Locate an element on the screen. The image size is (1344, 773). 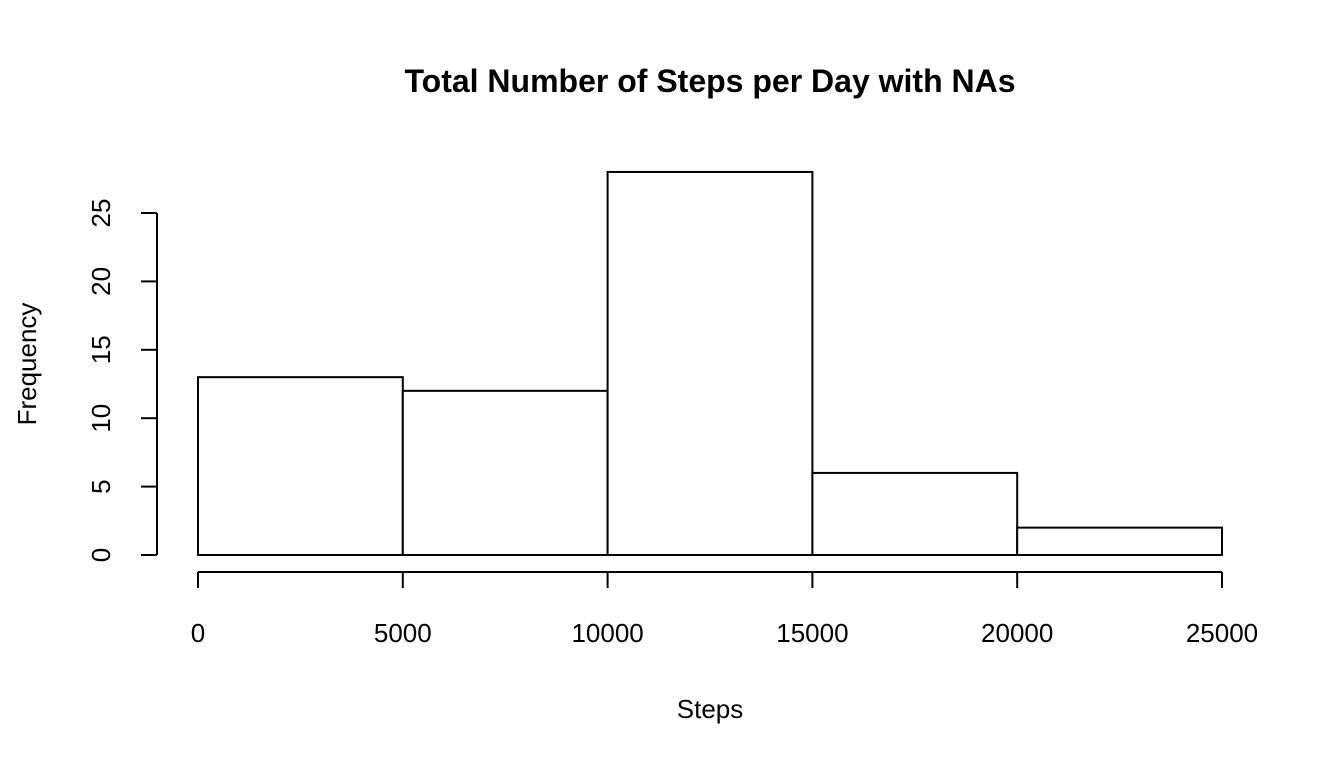
y-tick-label: 10 is located at coordinates (101, 418).